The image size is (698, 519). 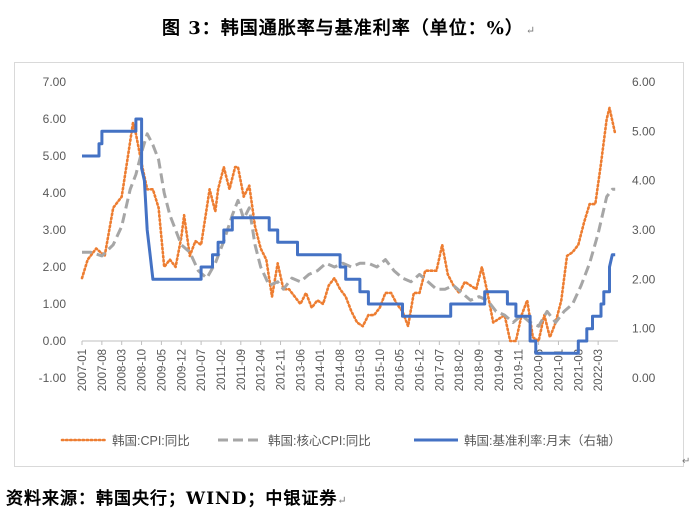 What do you see at coordinates (55, 267) in the screenshot?
I see `y-left-tick-label: 2.00` at bounding box center [55, 267].